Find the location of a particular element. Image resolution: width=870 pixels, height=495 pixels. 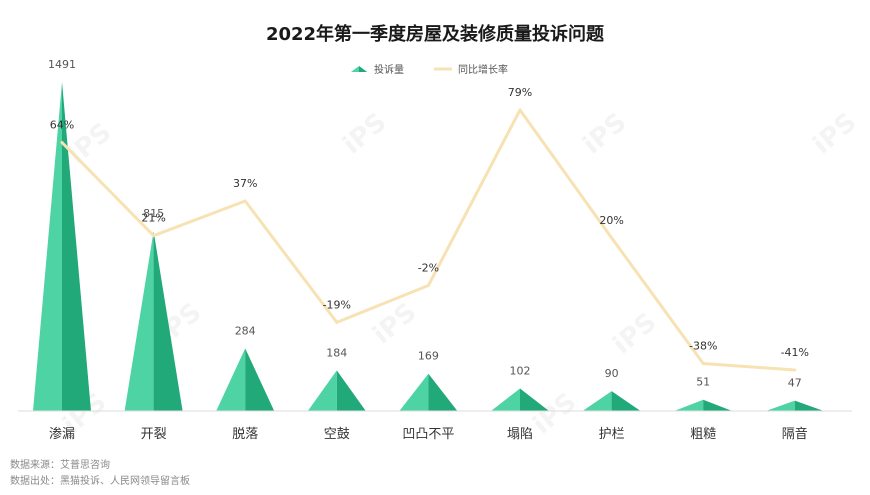

bar-value-label: 815 is located at coordinates (153, 213).